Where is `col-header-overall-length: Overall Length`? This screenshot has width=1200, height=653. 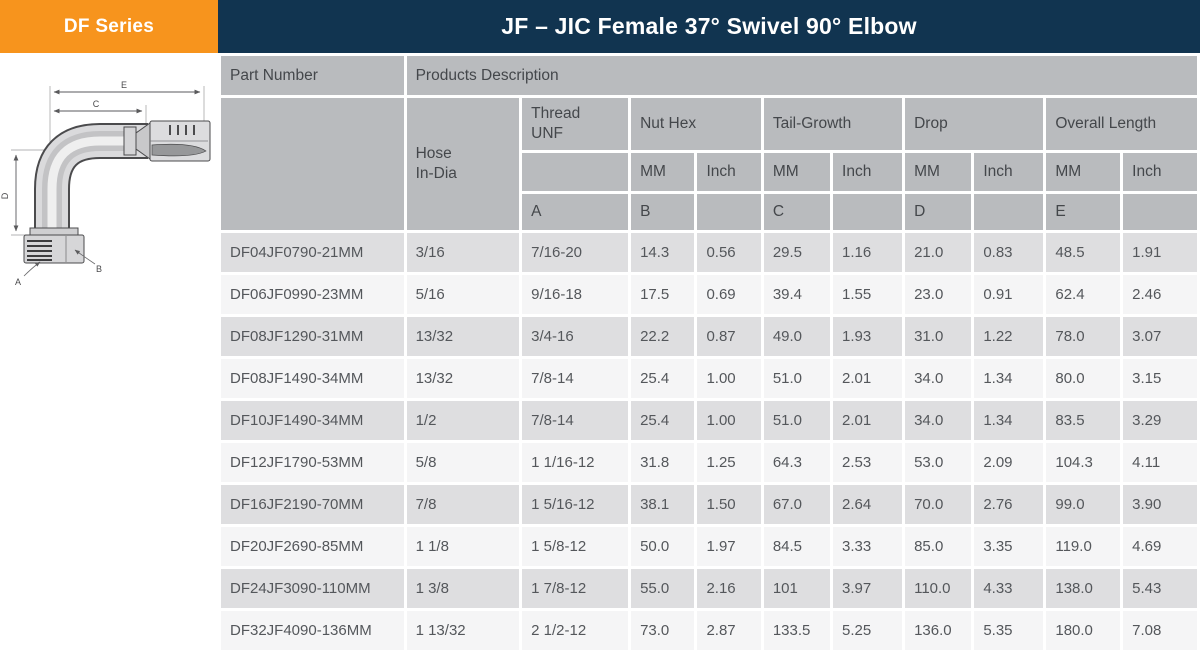
col-header-overall-length: Overall Length is located at coordinates (1121, 124).